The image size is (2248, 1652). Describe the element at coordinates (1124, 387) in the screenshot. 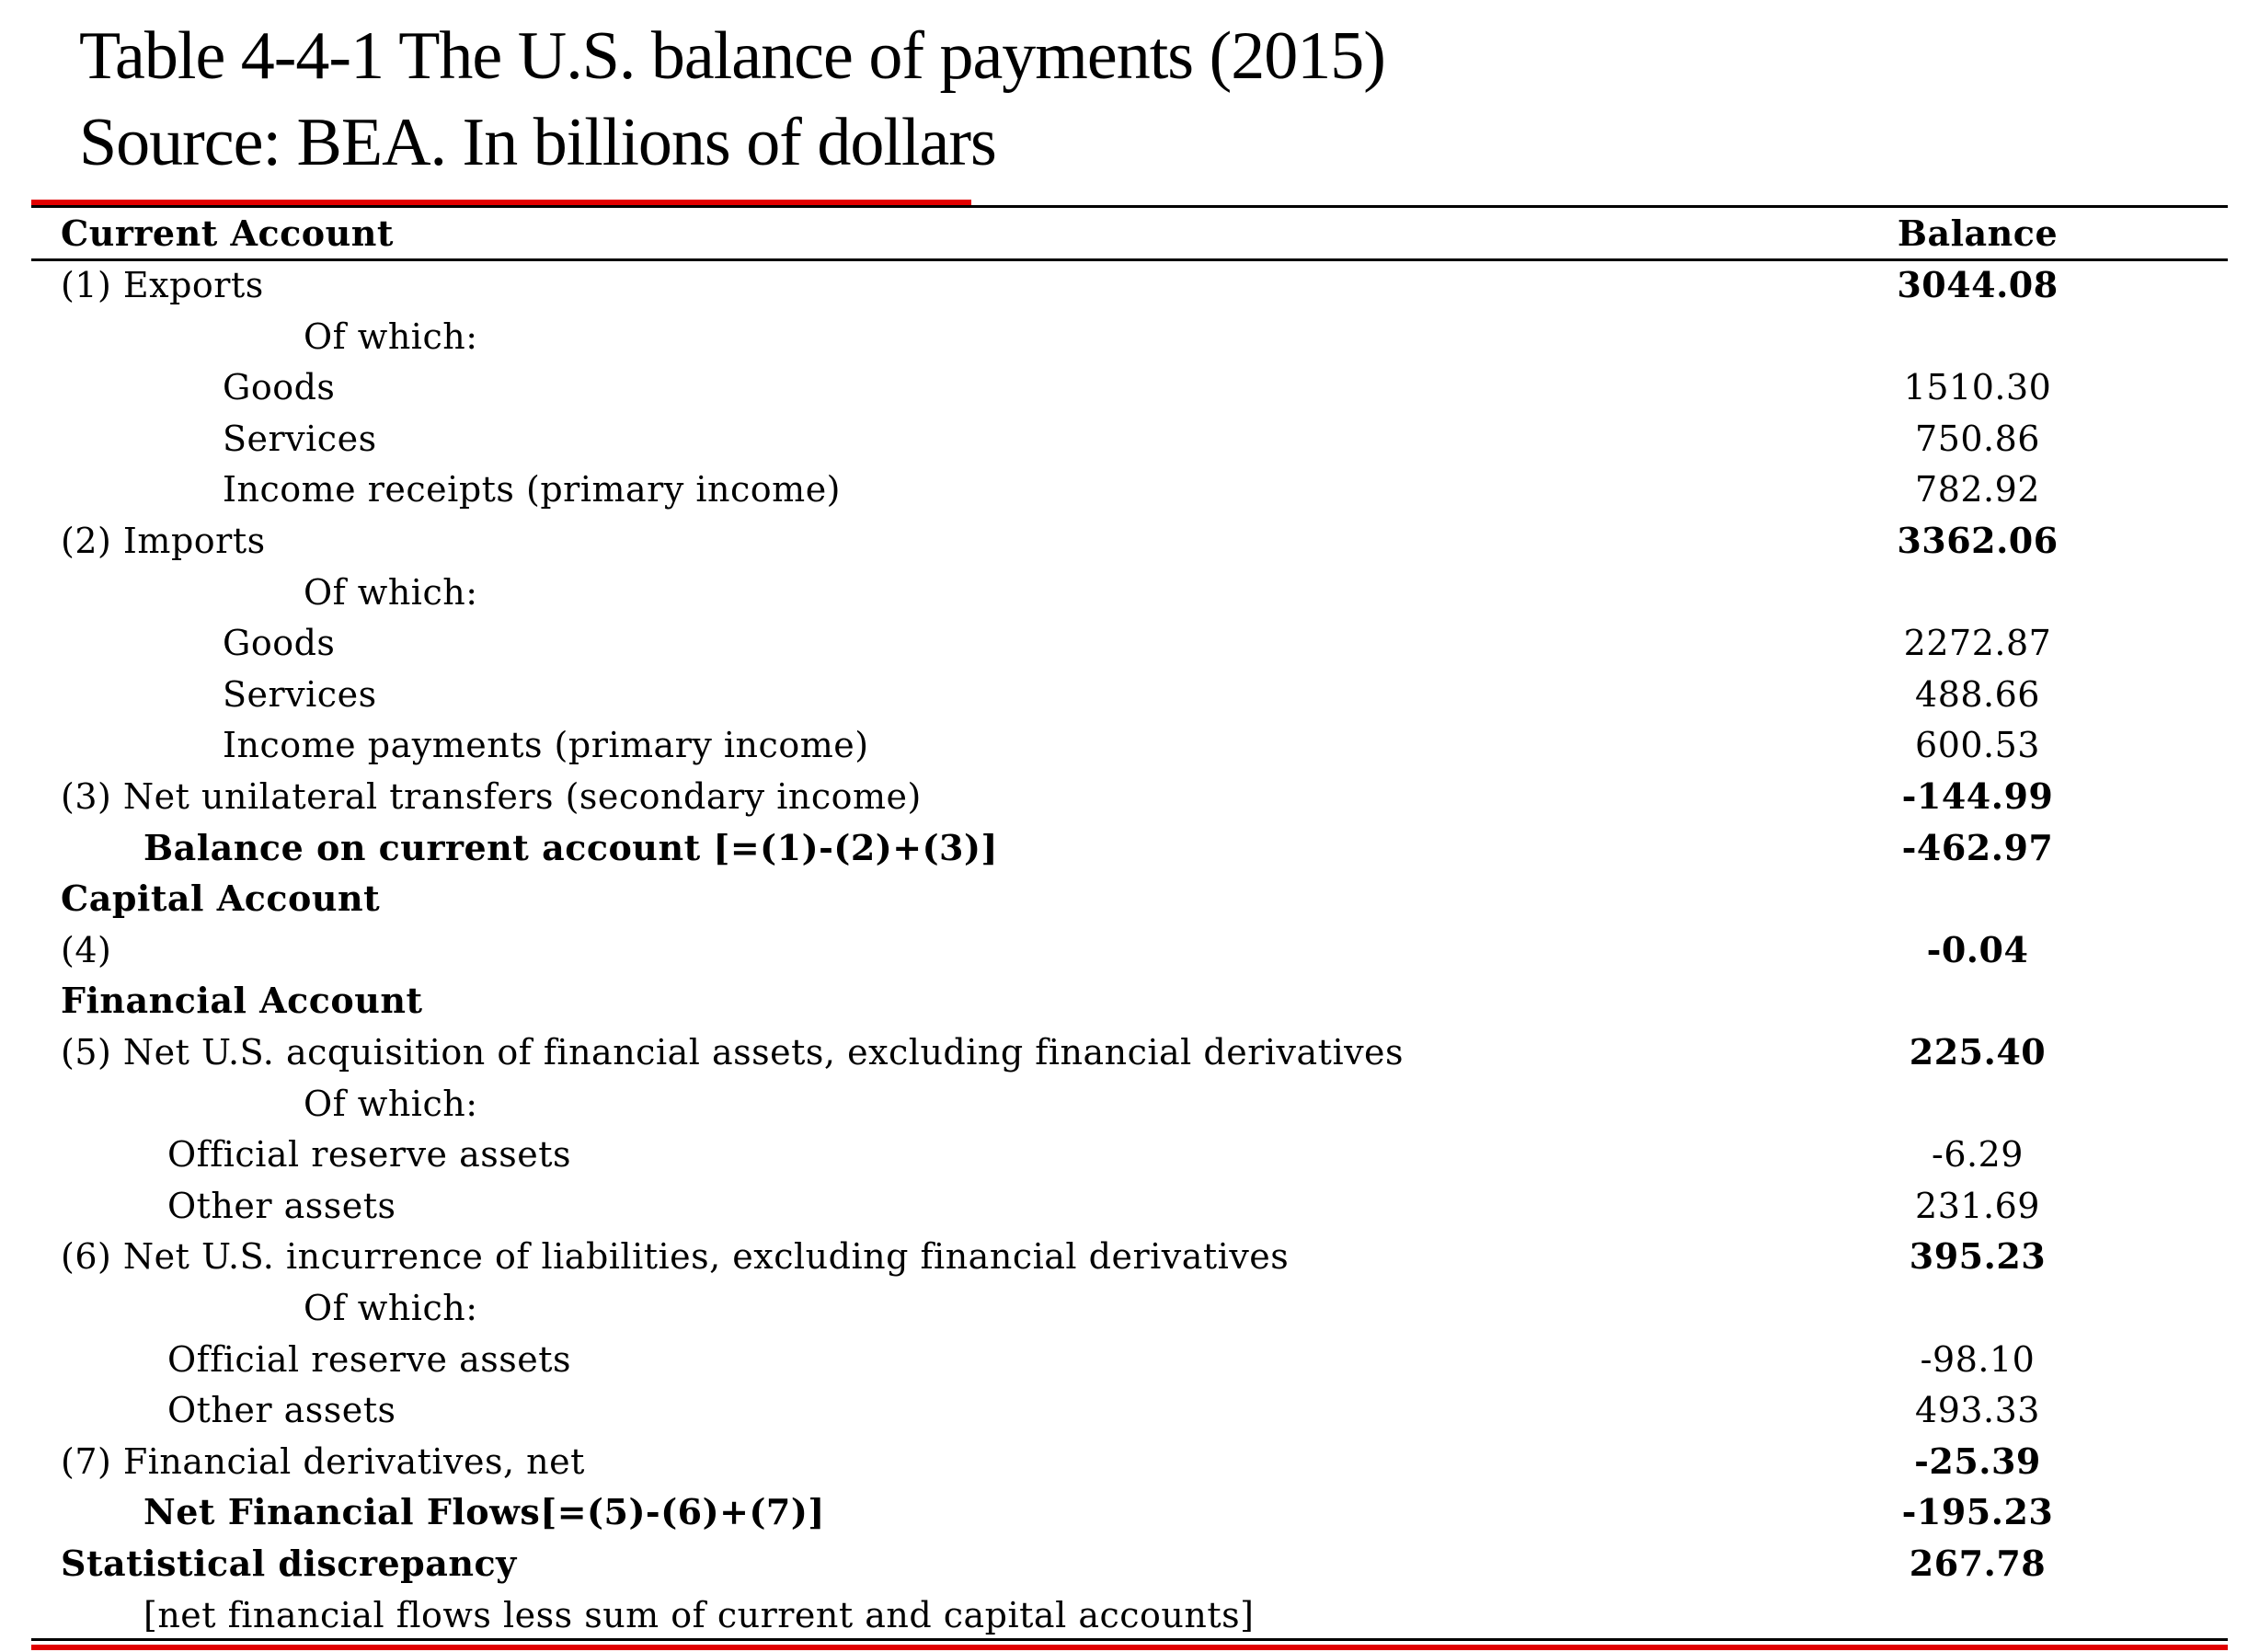

I see `table-row: Goods 1510.30` at that location.